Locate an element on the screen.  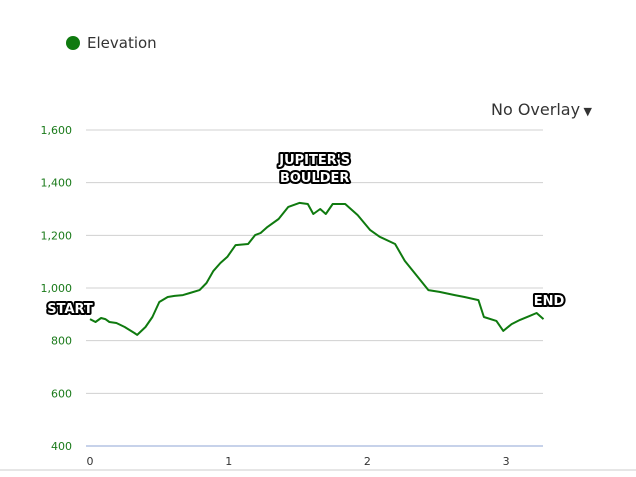
annotation-label: START is located at coordinates (70, 309).